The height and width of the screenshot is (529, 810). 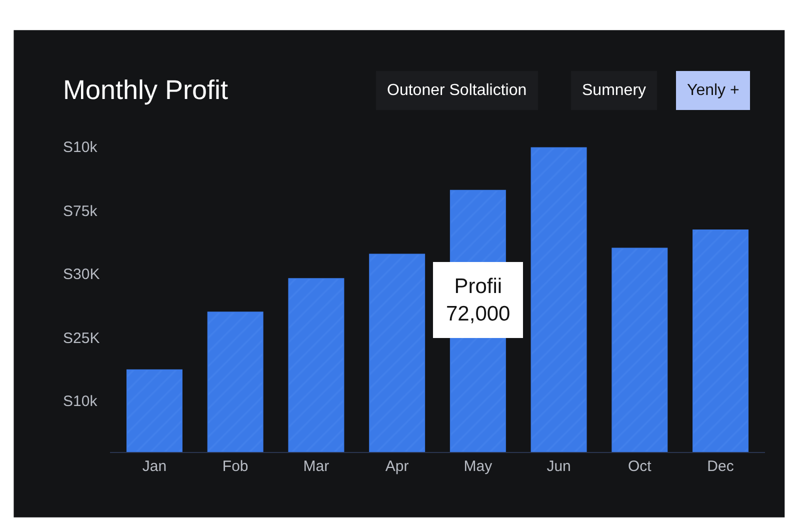 What do you see at coordinates (81, 274) in the screenshot?
I see `text: S30K` at bounding box center [81, 274].